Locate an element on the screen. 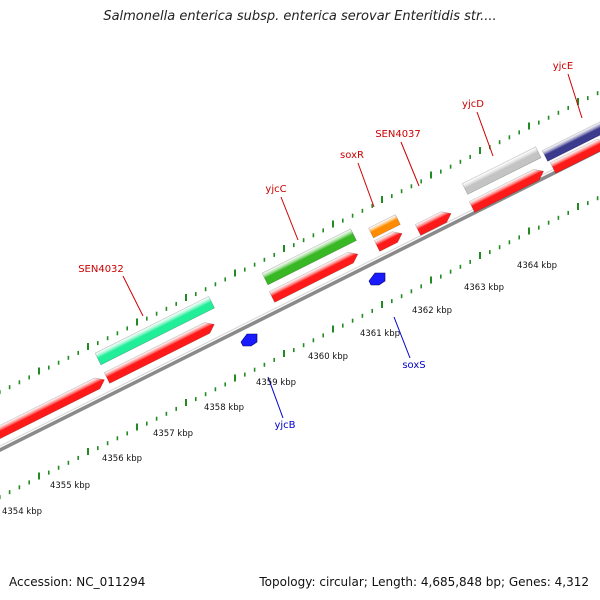 The height and width of the screenshot is (600, 600). gene-bar-sen4032 is located at coordinates (154, 330).